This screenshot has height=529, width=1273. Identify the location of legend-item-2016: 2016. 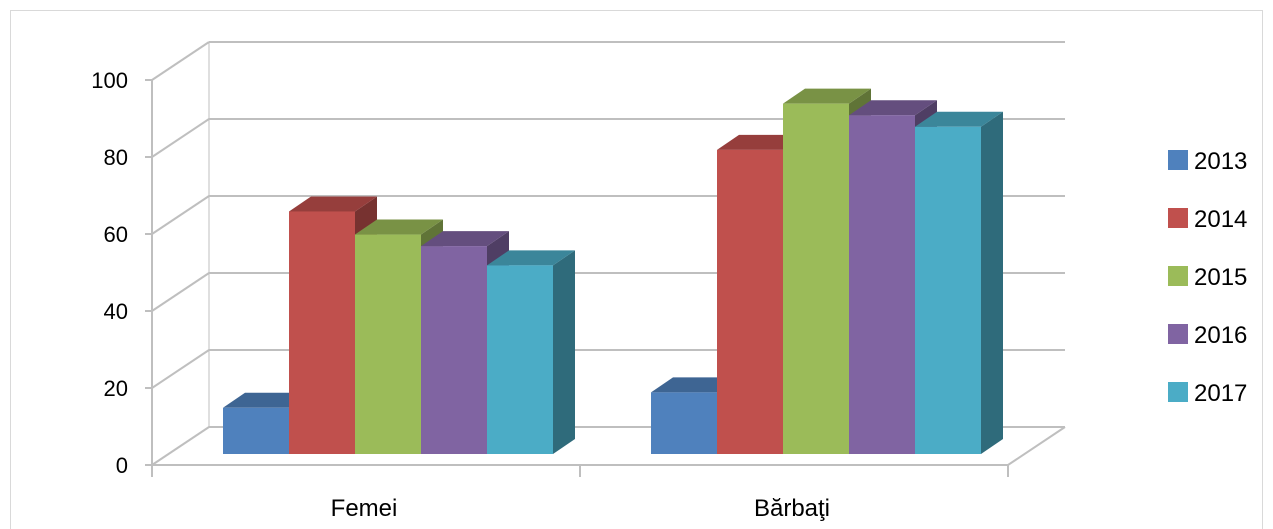
(1207, 335).